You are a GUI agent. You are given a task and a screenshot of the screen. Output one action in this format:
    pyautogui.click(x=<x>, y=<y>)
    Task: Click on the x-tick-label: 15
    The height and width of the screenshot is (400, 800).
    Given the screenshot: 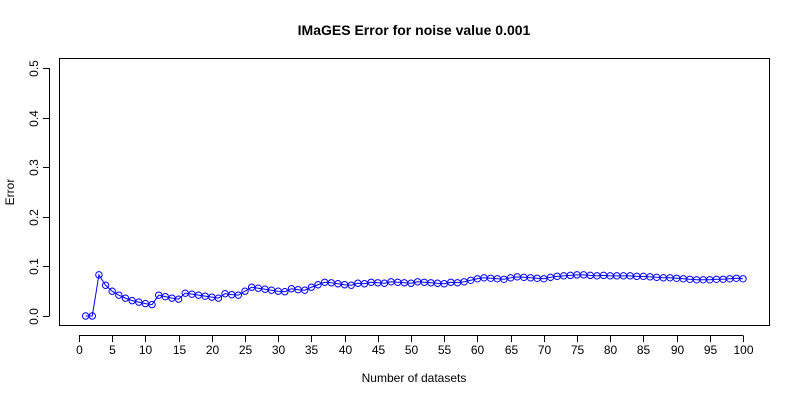 What is the action you would take?
    pyautogui.click(x=180, y=350)
    